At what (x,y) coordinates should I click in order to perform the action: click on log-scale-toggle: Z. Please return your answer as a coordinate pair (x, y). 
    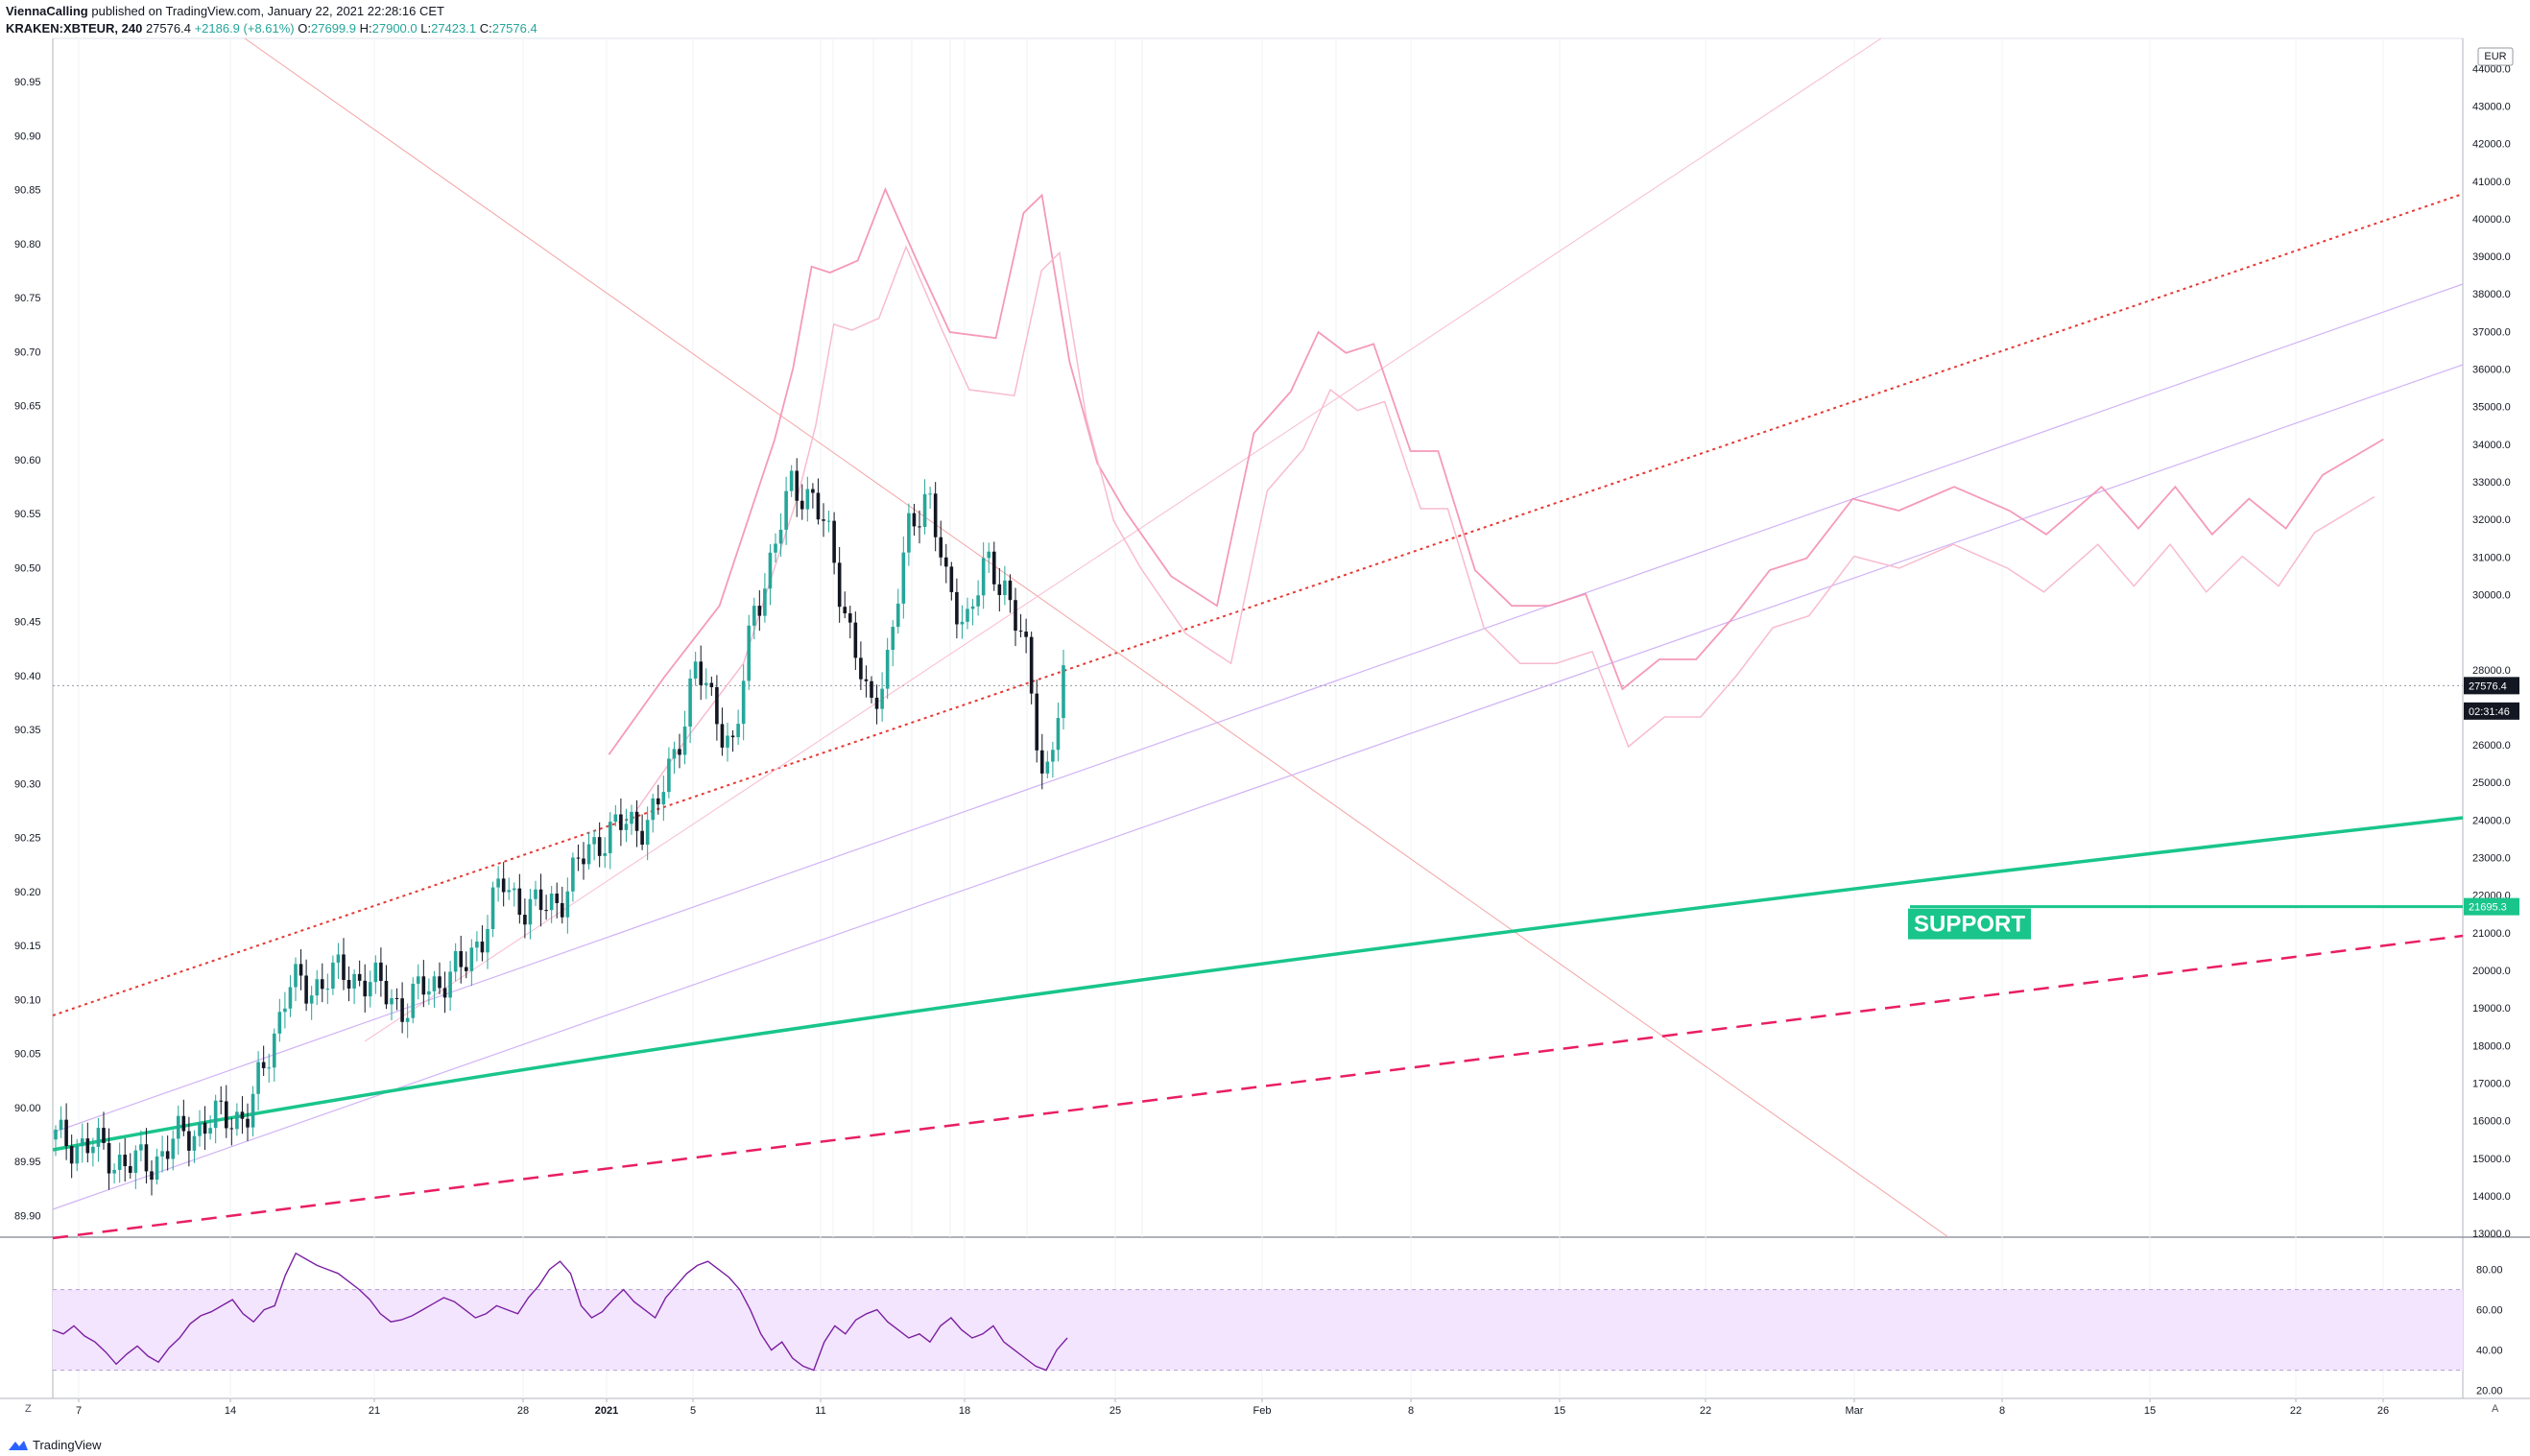
    Looking at the image, I should click on (28, 1409).